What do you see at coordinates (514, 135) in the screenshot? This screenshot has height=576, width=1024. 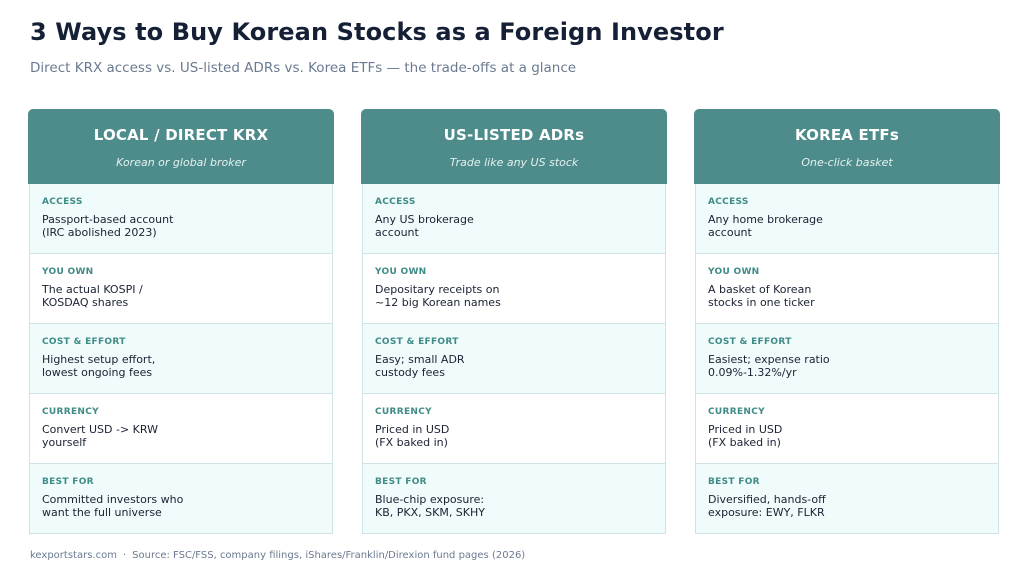 I see `column-title: US-LISTED ADRs` at bounding box center [514, 135].